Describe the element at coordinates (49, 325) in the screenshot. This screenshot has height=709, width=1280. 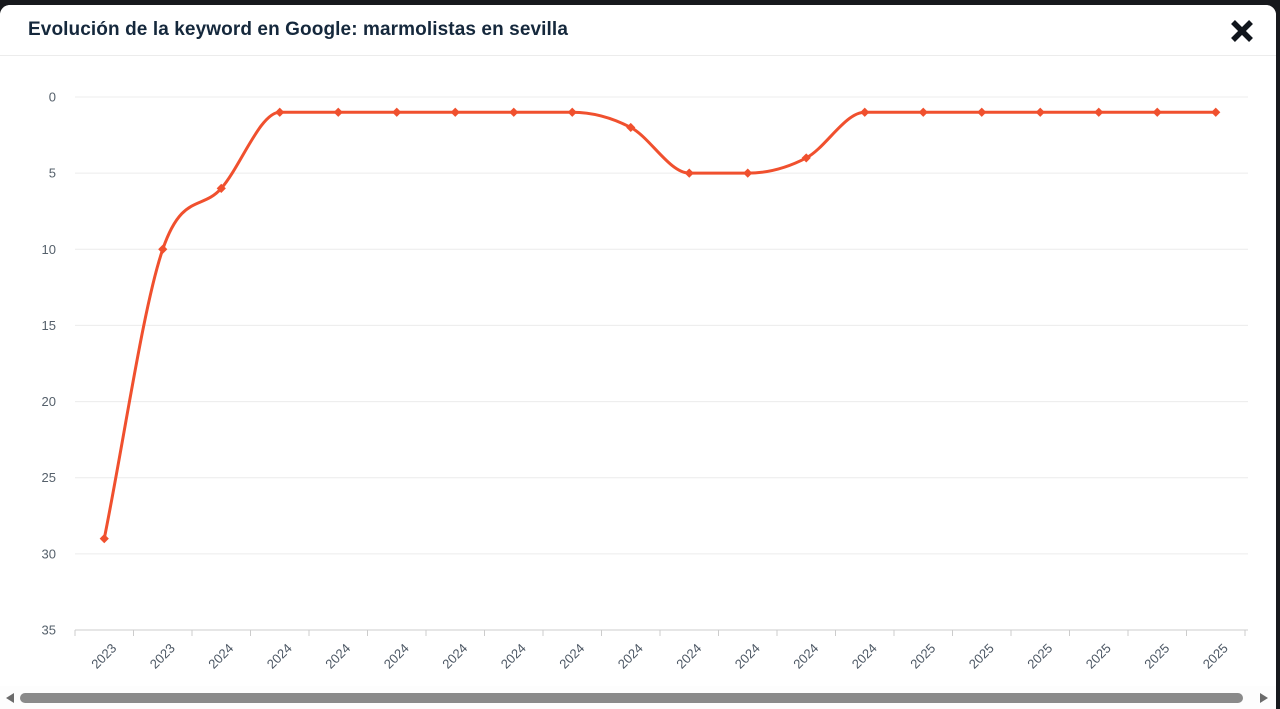
I see `y-axis-tick-label: 15` at that location.